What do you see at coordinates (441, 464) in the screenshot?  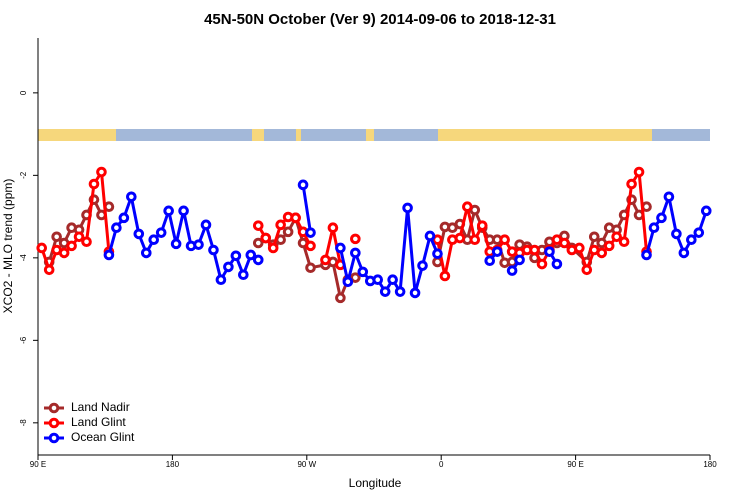 I see `x-tick-label: 0` at bounding box center [441, 464].